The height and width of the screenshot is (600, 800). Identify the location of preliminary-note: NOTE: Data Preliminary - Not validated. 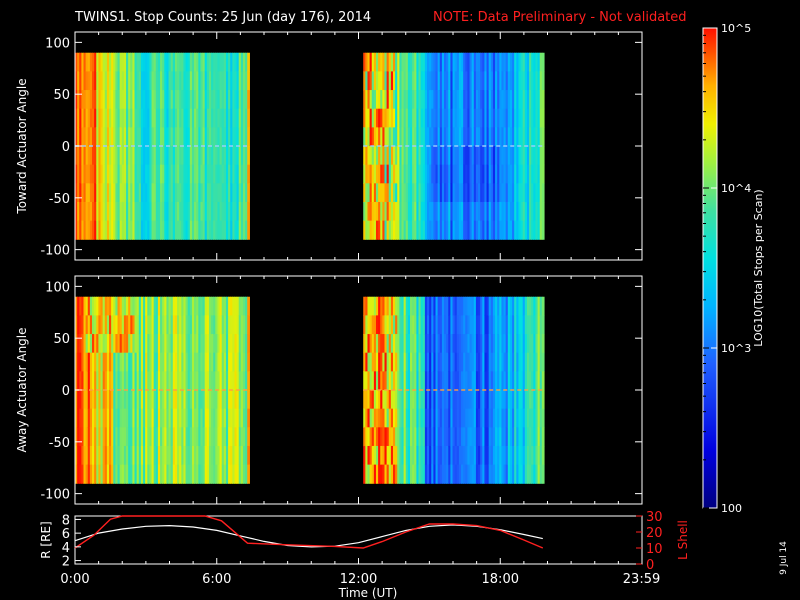
(560, 17).